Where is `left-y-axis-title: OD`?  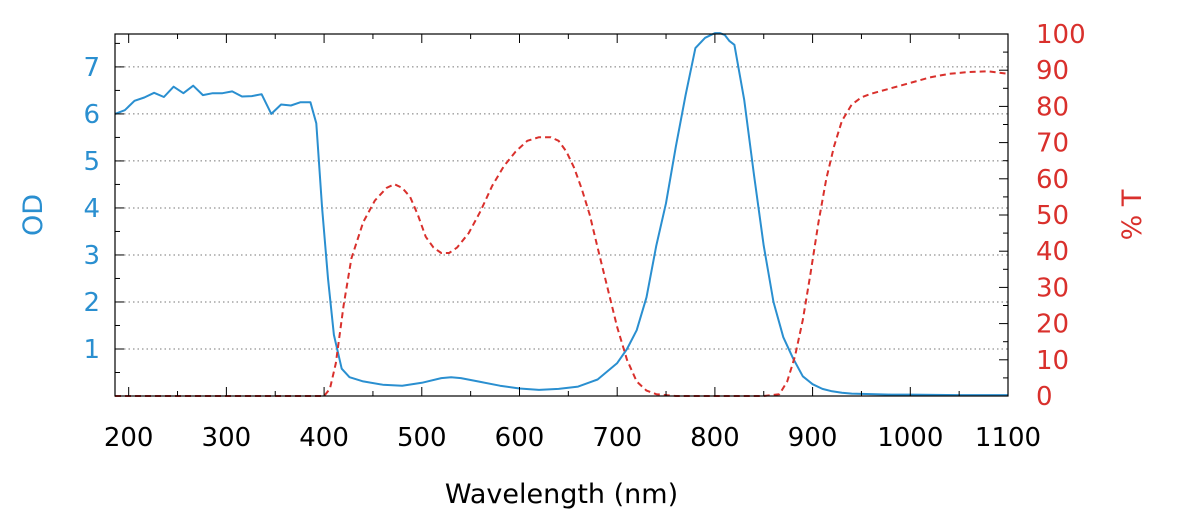
left-y-axis-title: OD is located at coordinates (33, 215).